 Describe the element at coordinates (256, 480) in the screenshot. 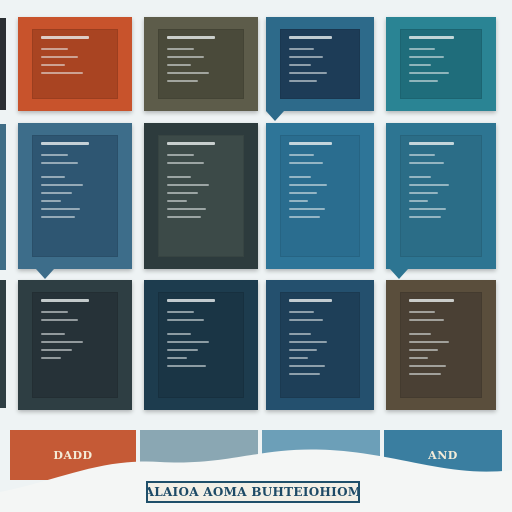

I see `wave-decoration` at that location.